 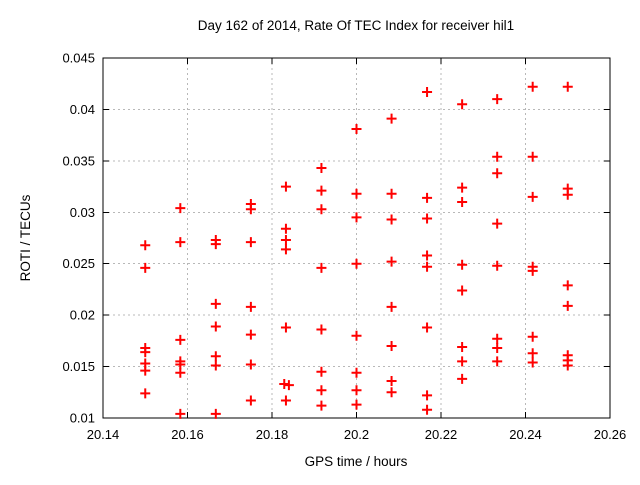 What do you see at coordinates (25, 237) in the screenshot?
I see `y-axis-label: ROTI / TECUs` at bounding box center [25, 237].